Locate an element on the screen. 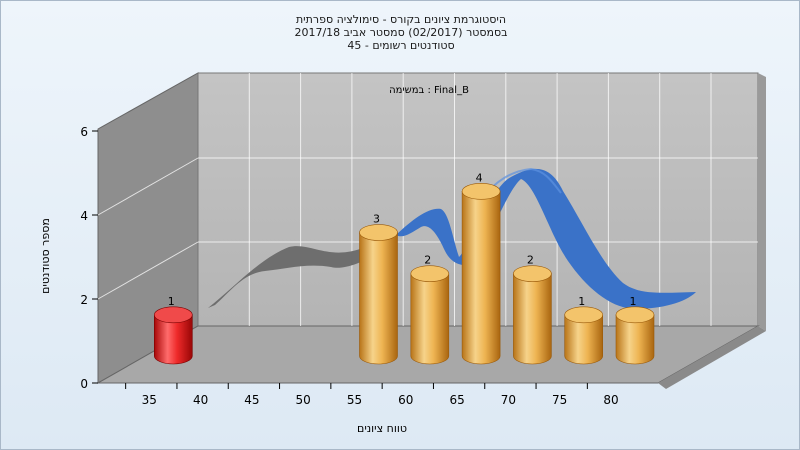 This screenshot has height=450, width=800. x-tick-label: 55 is located at coordinates (354, 400).